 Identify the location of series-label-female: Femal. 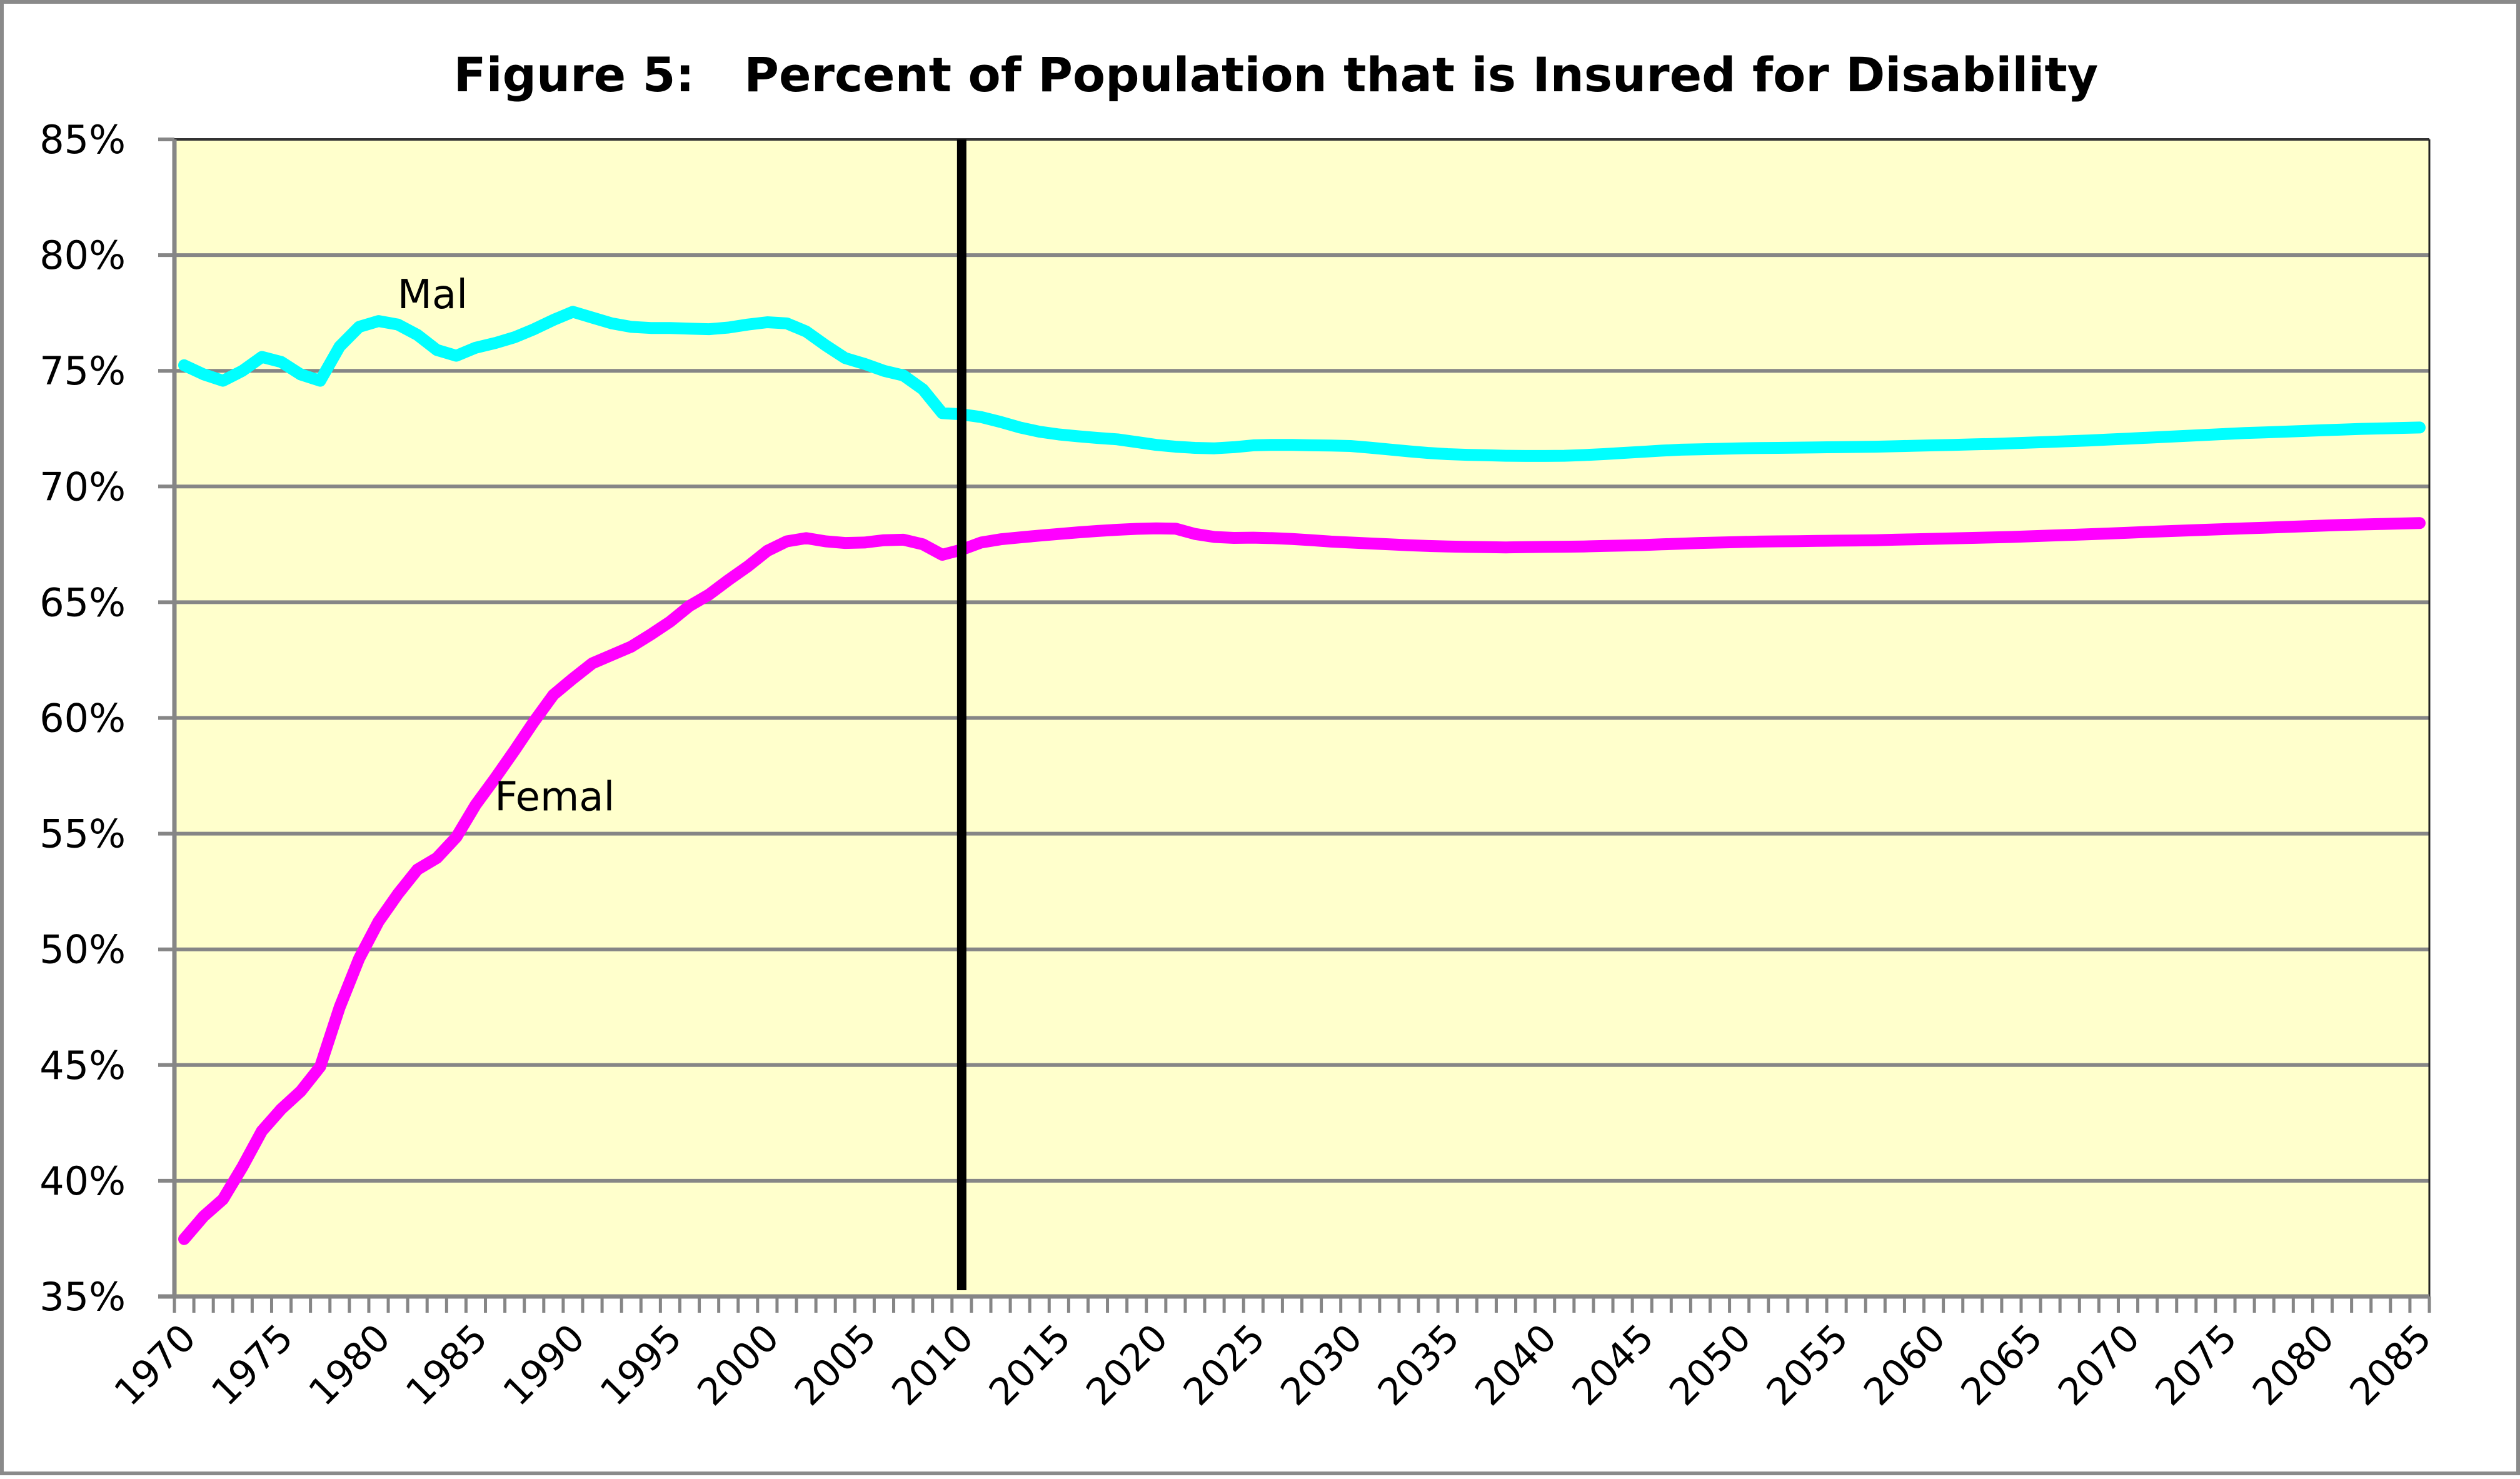
(555, 797).